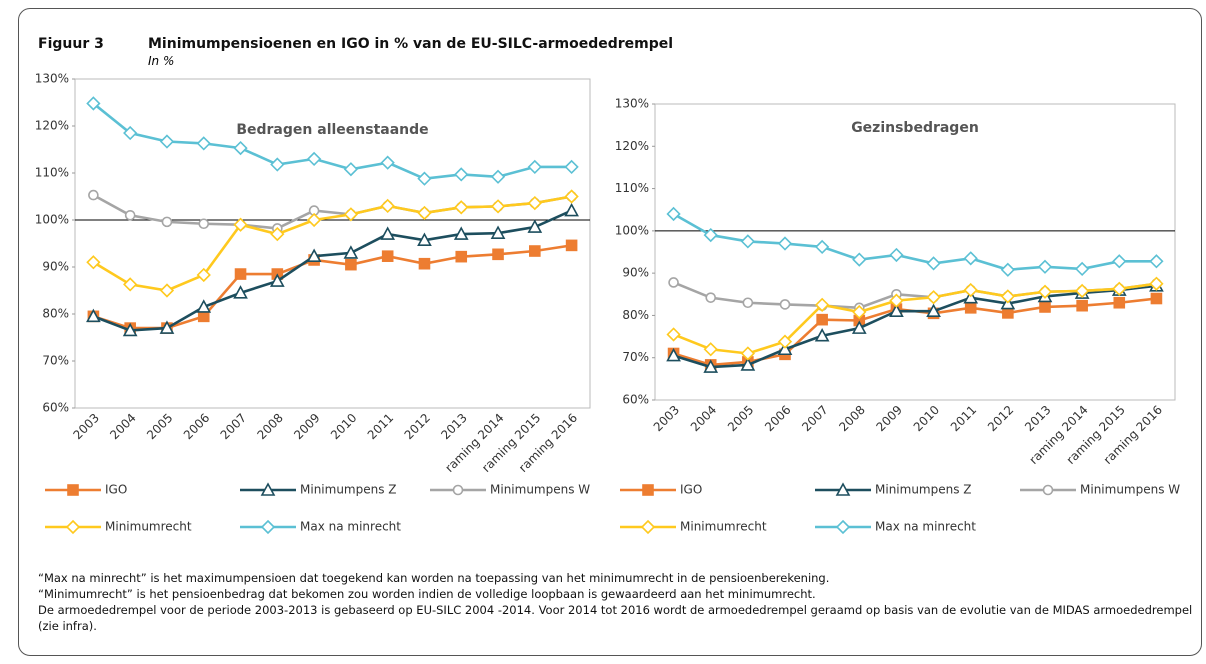 The image size is (1206, 664). Describe the element at coordinates (71, 44) in the screenshot. I see `figure-label: Figuur 3` at that location.